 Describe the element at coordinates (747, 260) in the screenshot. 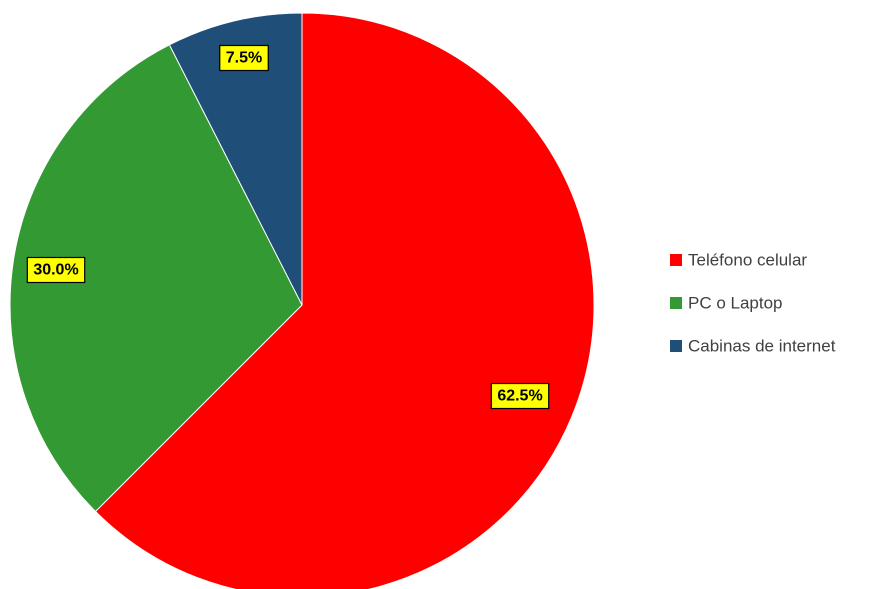

I see `legend-label: Teléfono celular` at that location.